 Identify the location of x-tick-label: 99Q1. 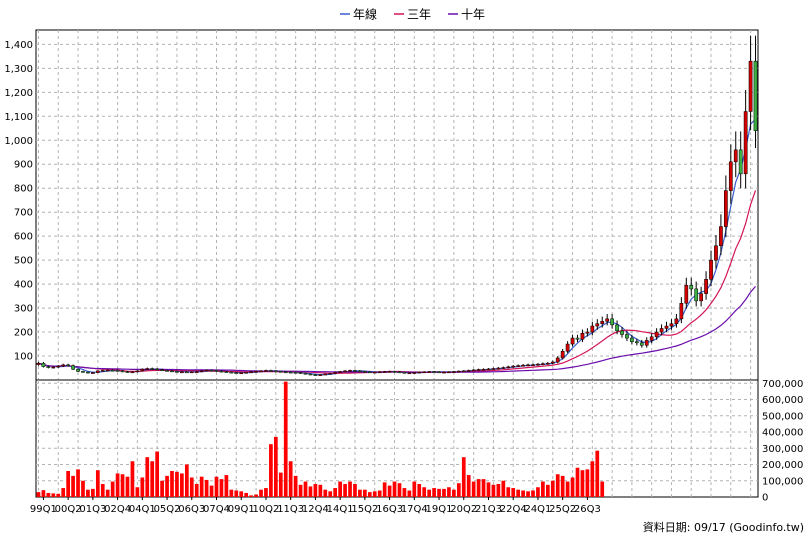
(43, 509).